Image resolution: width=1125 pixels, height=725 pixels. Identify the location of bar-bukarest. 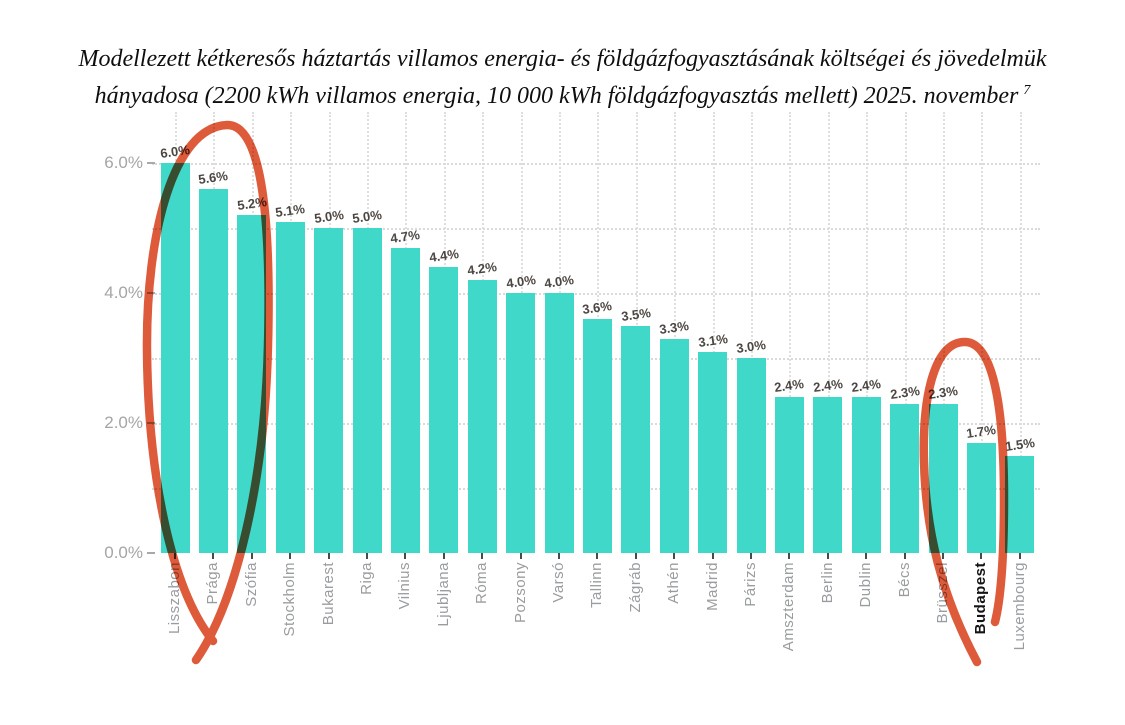
(329, 390).